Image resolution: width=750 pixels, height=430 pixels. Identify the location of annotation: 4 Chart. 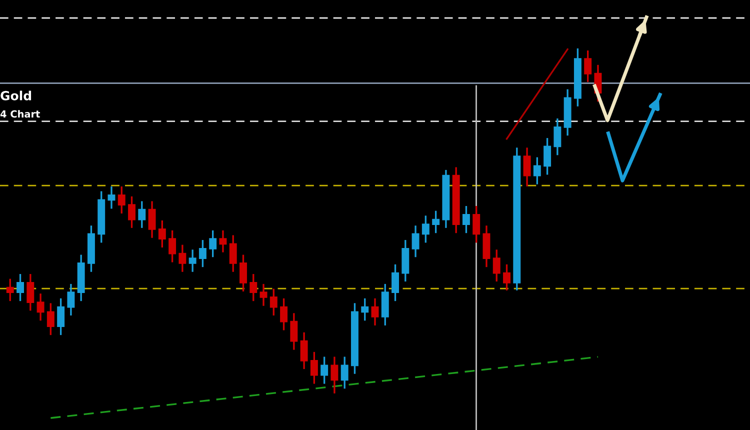
(20, 114).